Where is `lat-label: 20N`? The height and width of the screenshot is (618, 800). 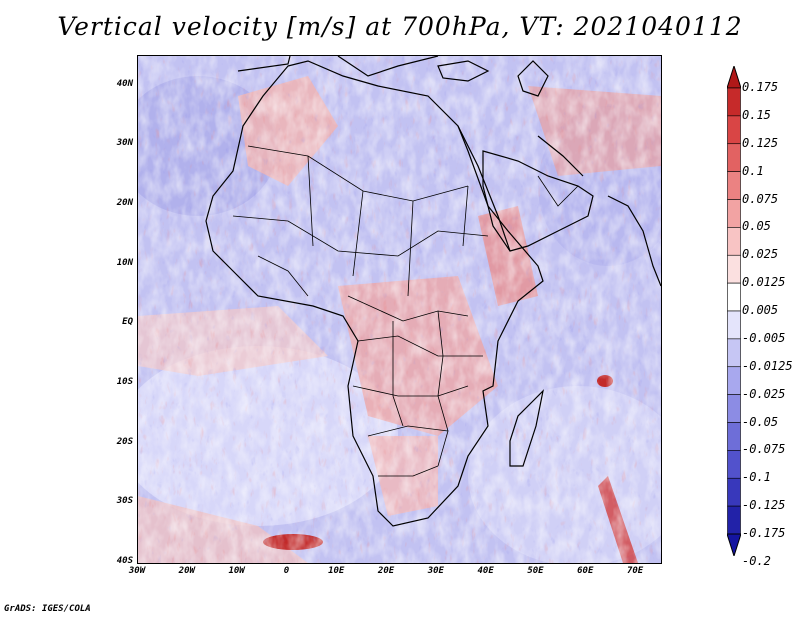
lat-label: 20N is located at coordinates (124, 203).